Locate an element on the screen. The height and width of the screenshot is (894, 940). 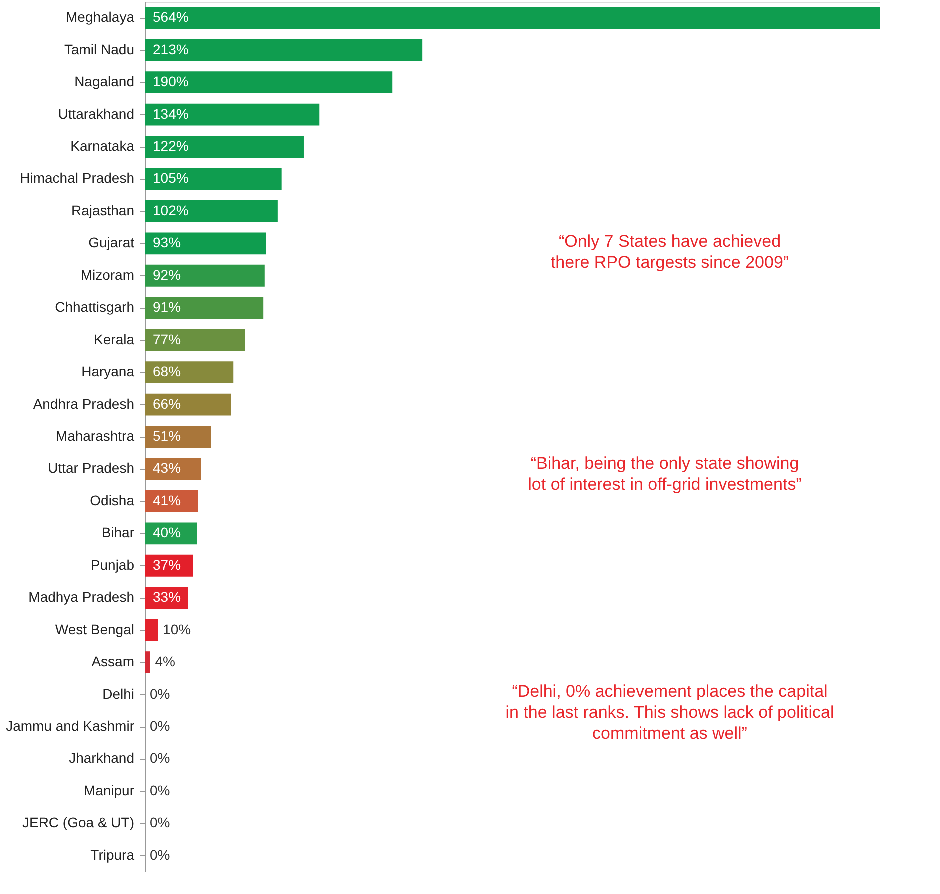
y-tick-label: Tamil Nadu is located at coordinates (99, 49).